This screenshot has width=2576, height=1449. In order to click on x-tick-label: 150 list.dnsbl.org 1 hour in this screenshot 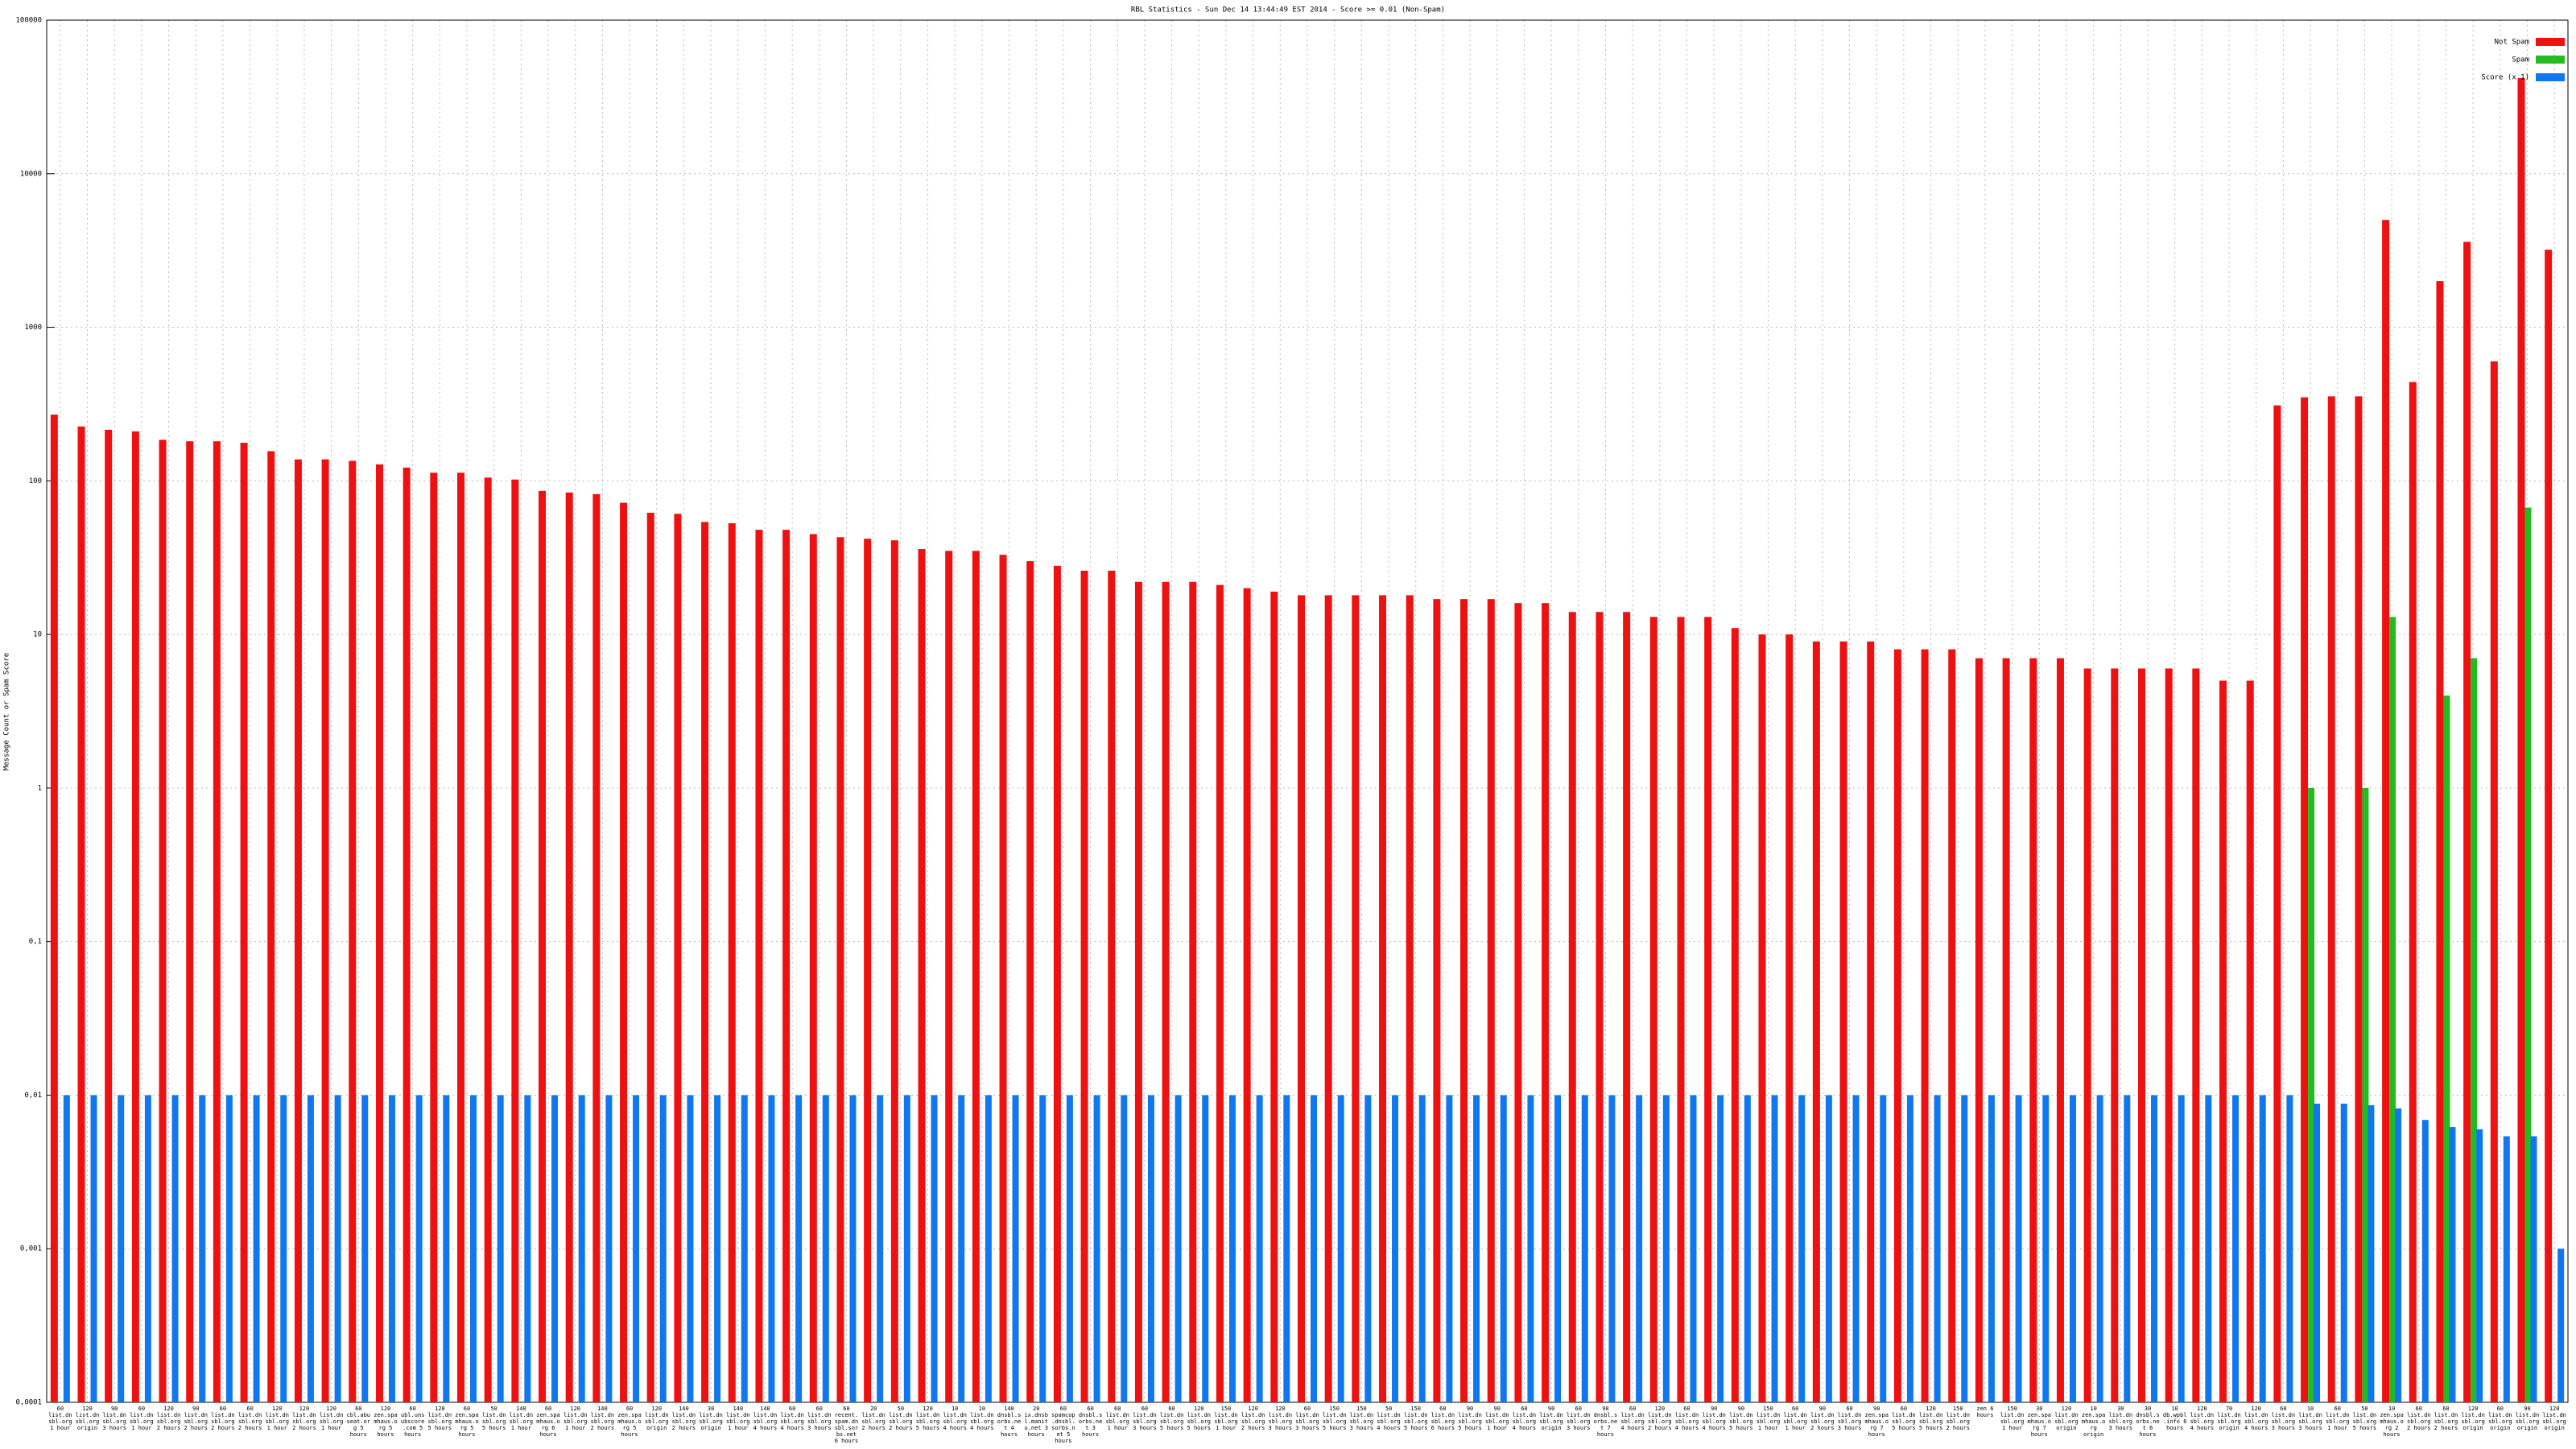, I will do `click(1769, 1418)`.